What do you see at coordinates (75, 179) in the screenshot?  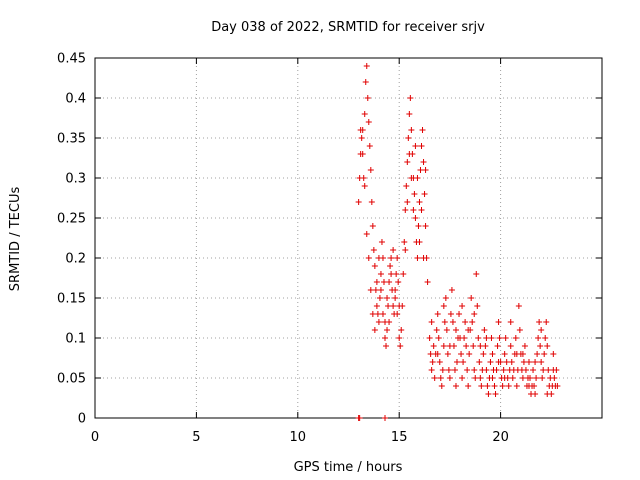 I see `y-tick-label: 0.3` at bounding box center [75, 179].